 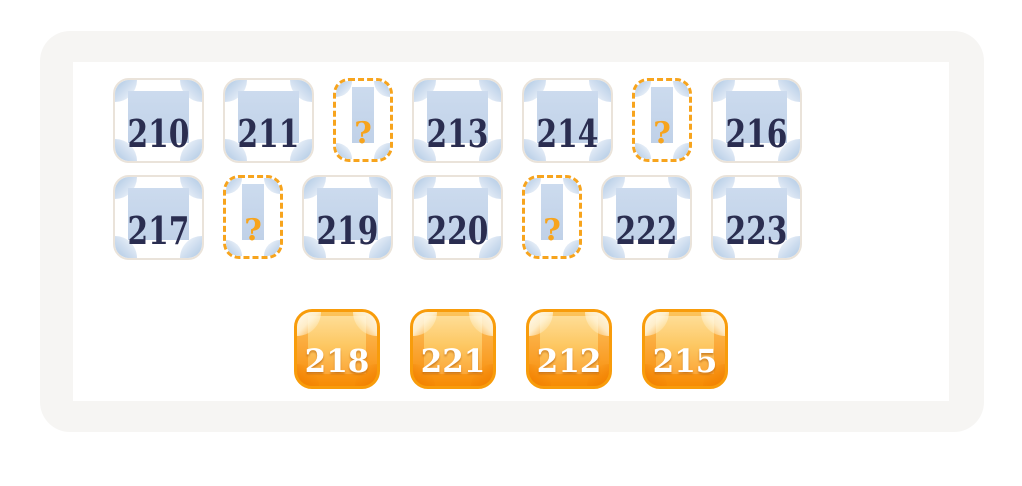 I want to click on sequence-tile-222: 222, so click(x=646, y=217).